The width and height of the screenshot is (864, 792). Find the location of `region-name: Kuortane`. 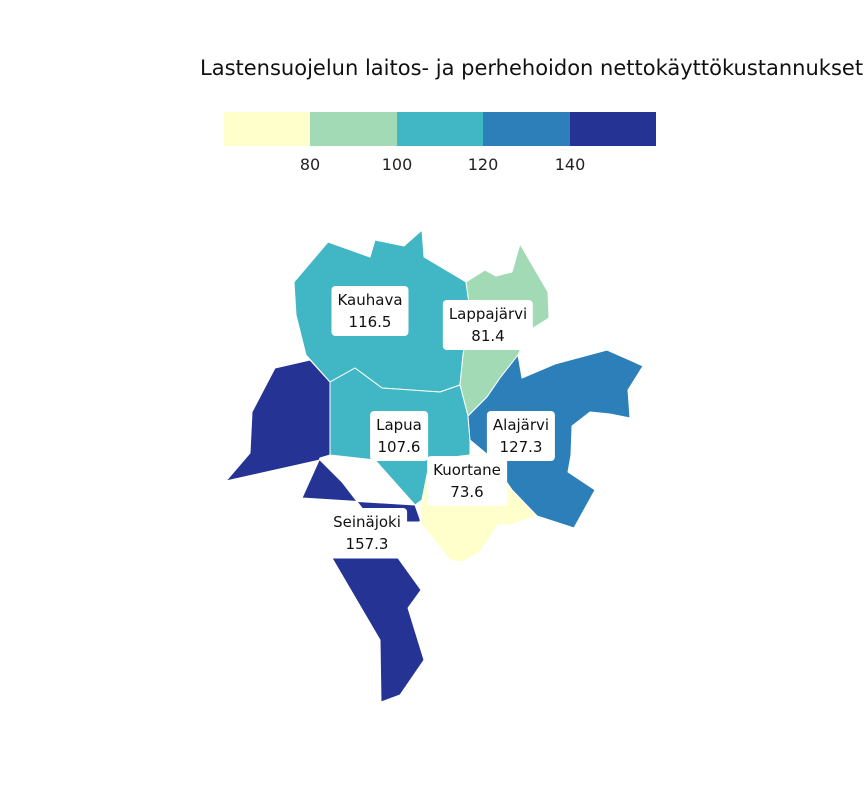

region-name: Kuortane is located at coordinates (467, 470).